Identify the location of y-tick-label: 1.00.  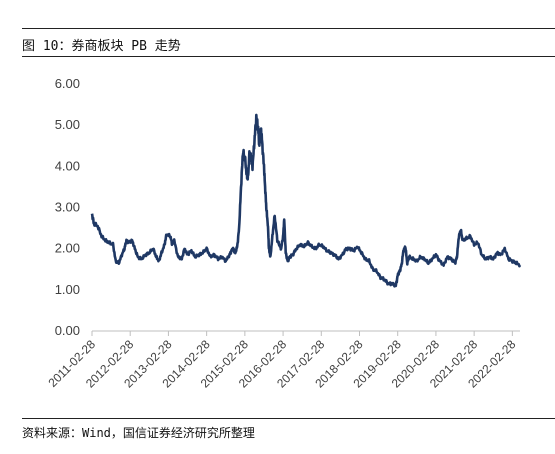
(67, 289).